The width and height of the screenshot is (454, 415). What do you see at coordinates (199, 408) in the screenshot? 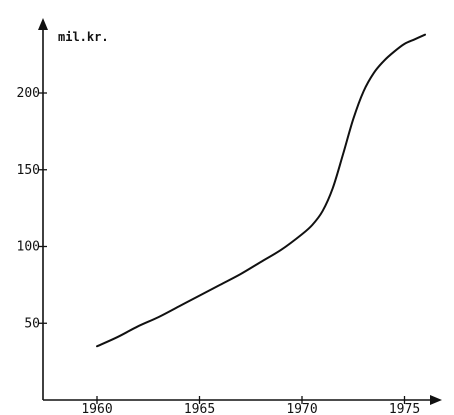
I see `x-tick-label: 1965` at bounding box center [199, 408].